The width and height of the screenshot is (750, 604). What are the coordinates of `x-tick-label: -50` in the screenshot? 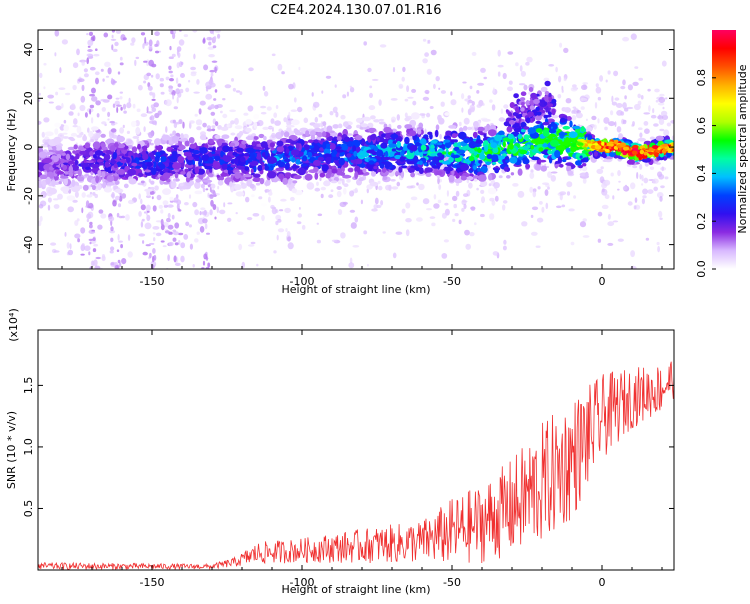 It's located at (452, 281).